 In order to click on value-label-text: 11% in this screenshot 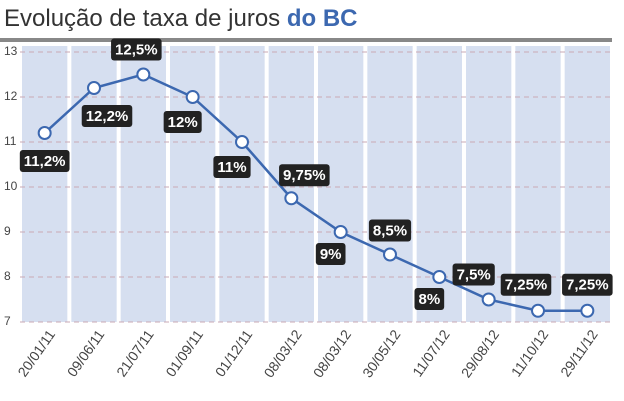, I will do `click(231, 167)`.